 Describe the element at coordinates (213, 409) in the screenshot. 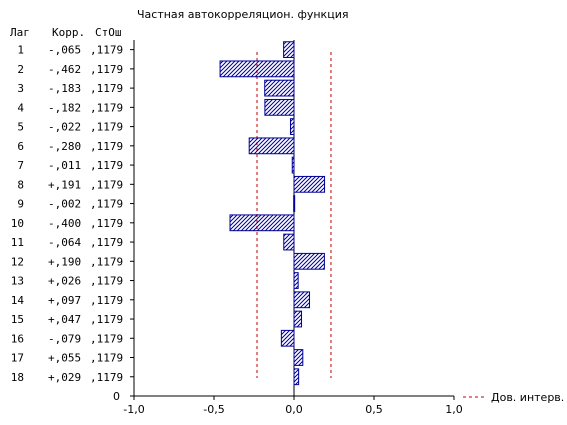

I see `x-tick-label: -0,5` at that location.